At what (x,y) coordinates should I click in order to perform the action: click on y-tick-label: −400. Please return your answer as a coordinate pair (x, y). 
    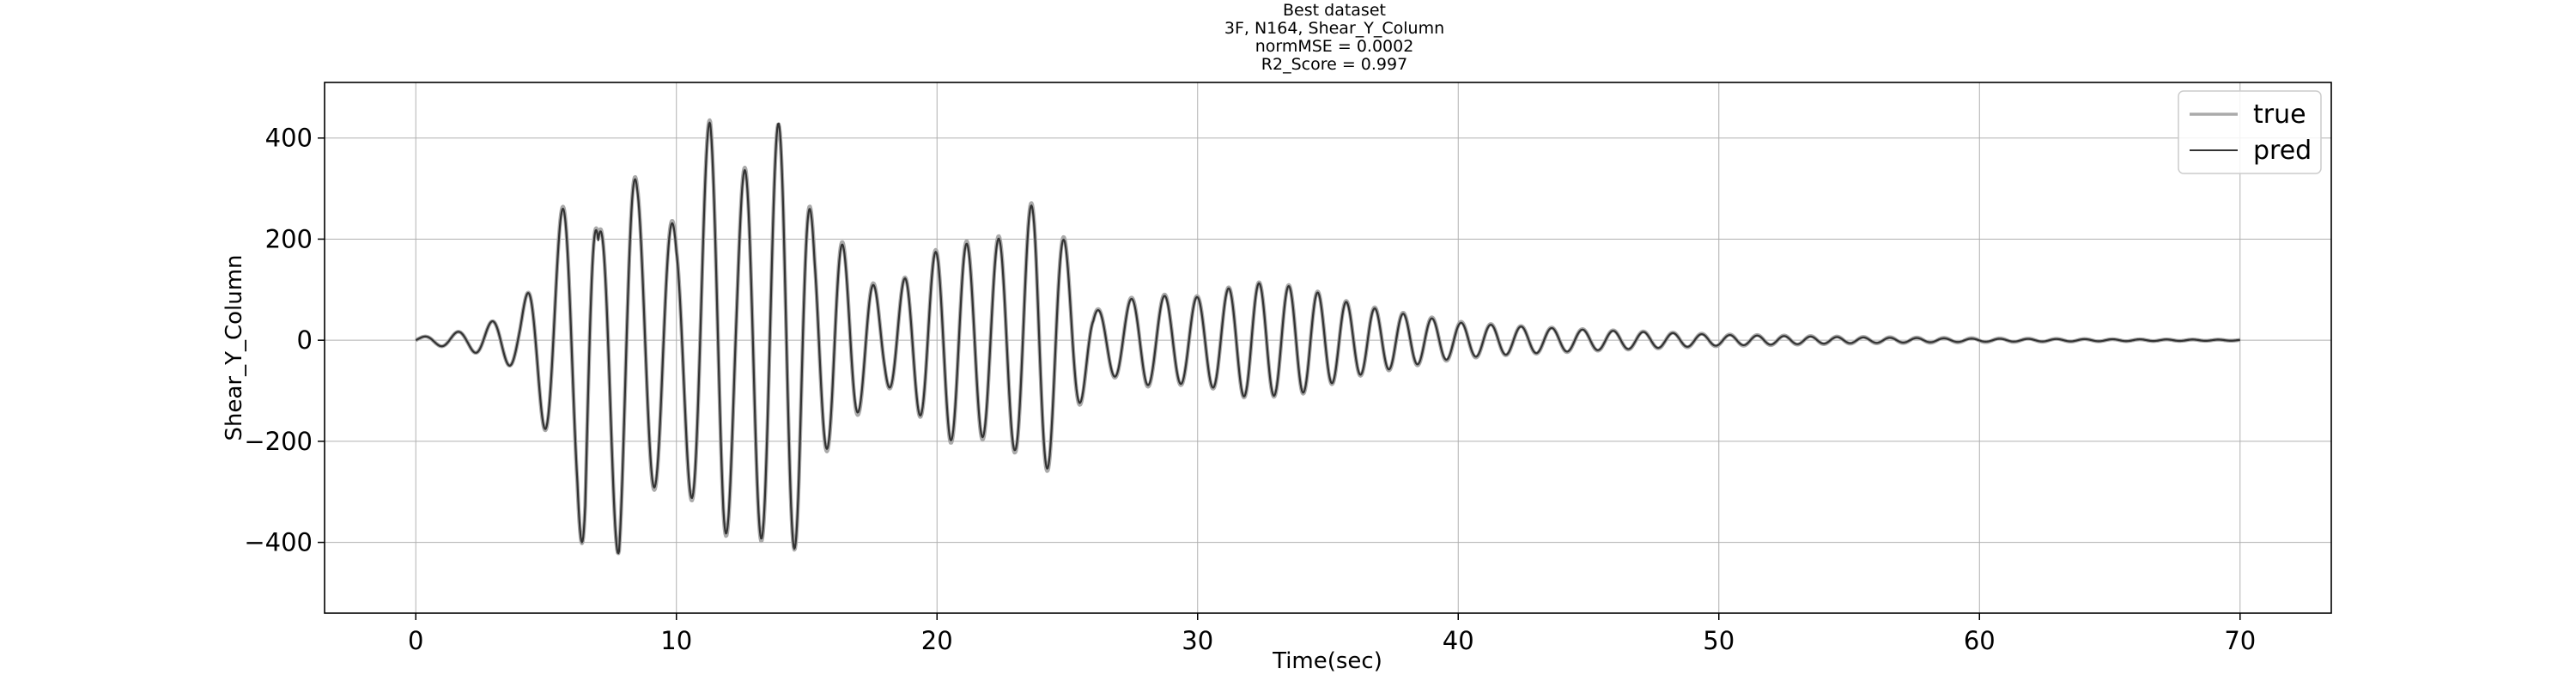
    Looking at the image, I should click on (279, 542).